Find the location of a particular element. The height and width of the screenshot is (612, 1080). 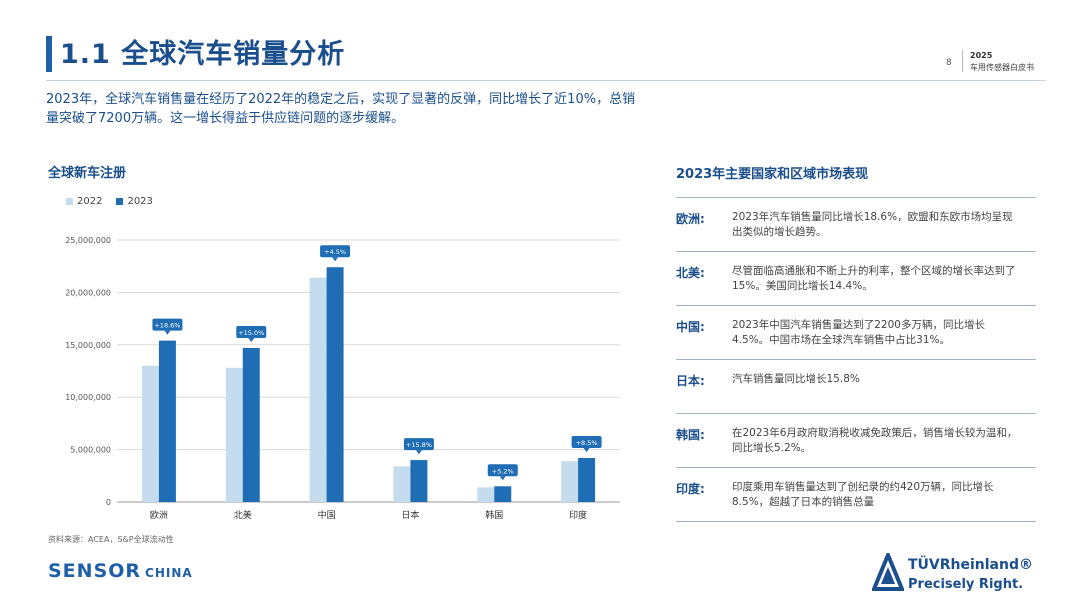

region-label: 日本: is located at coordinates (690, 381).